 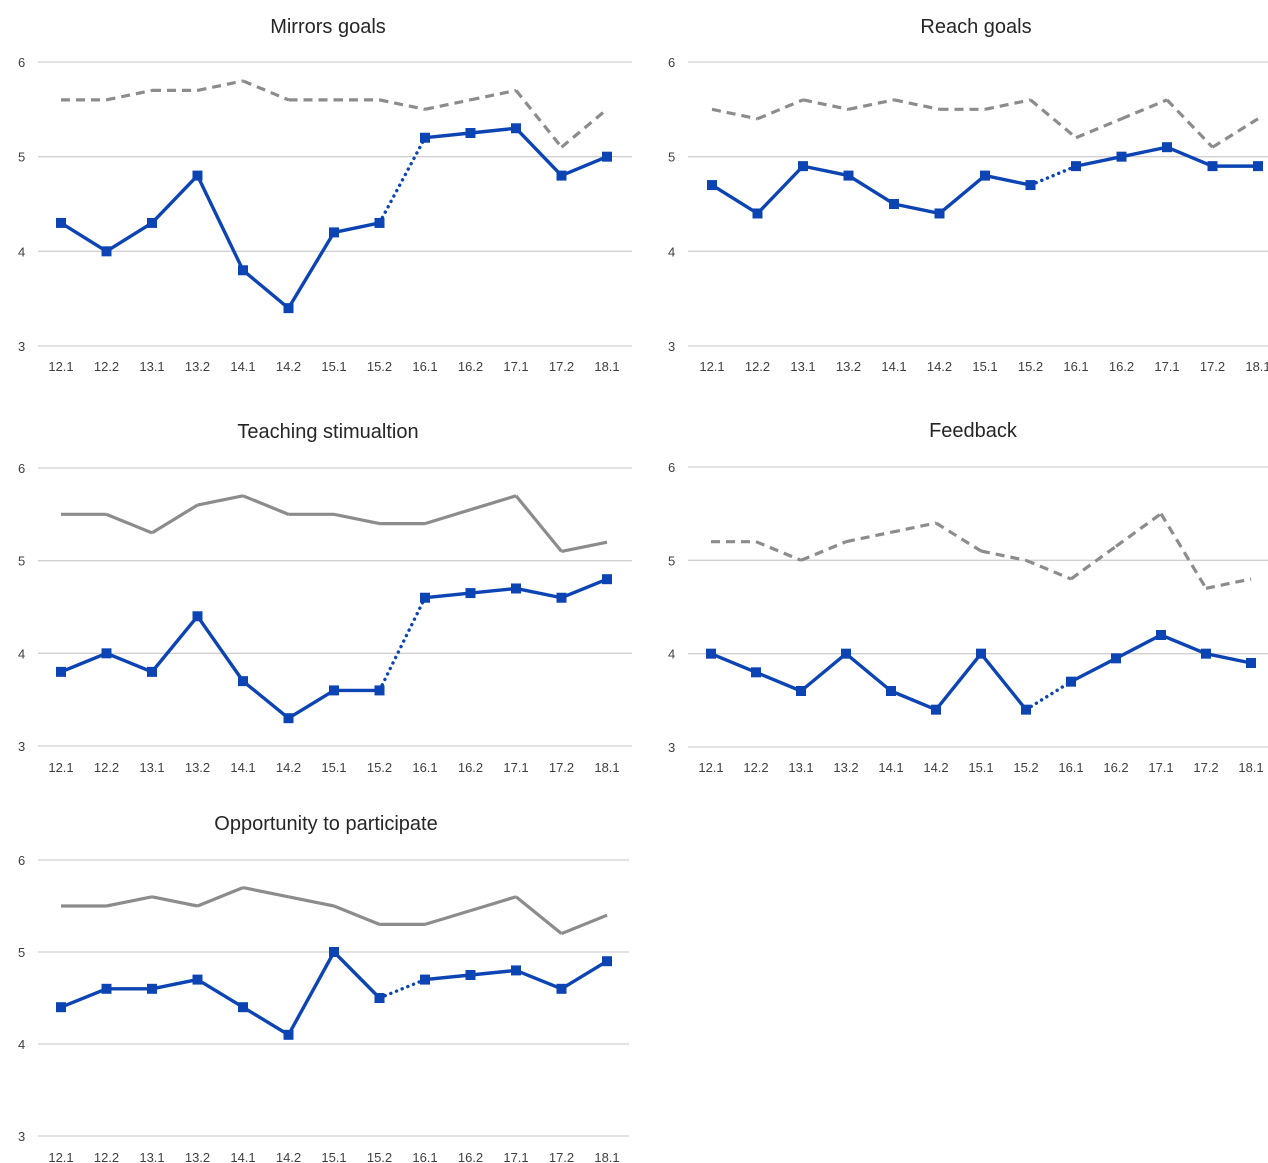 I want to click on x-tick-label: 14.1, so click(x=890, y=767).